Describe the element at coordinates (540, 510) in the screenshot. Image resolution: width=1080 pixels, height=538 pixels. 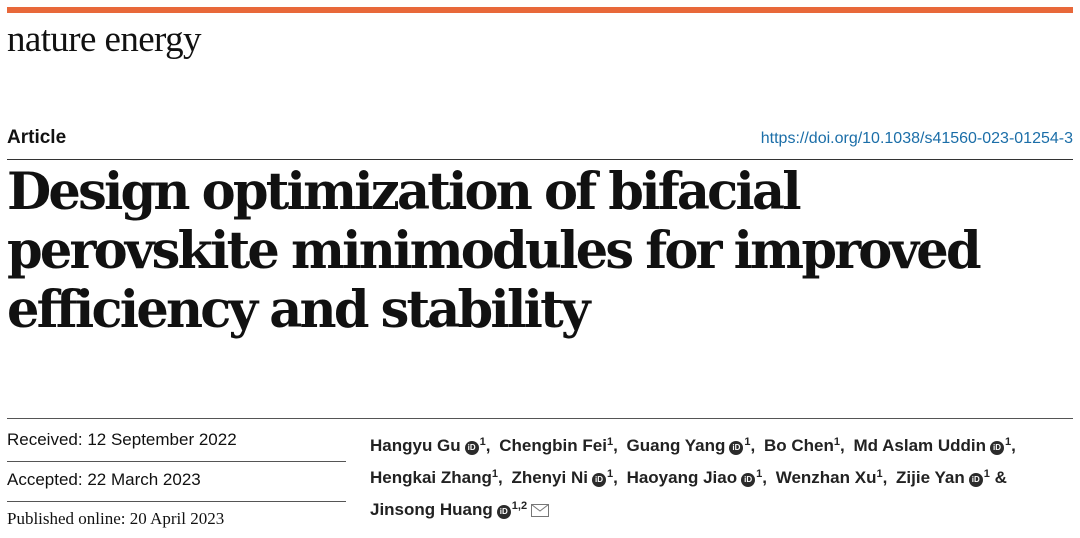
I see `mail-icon` at that location.